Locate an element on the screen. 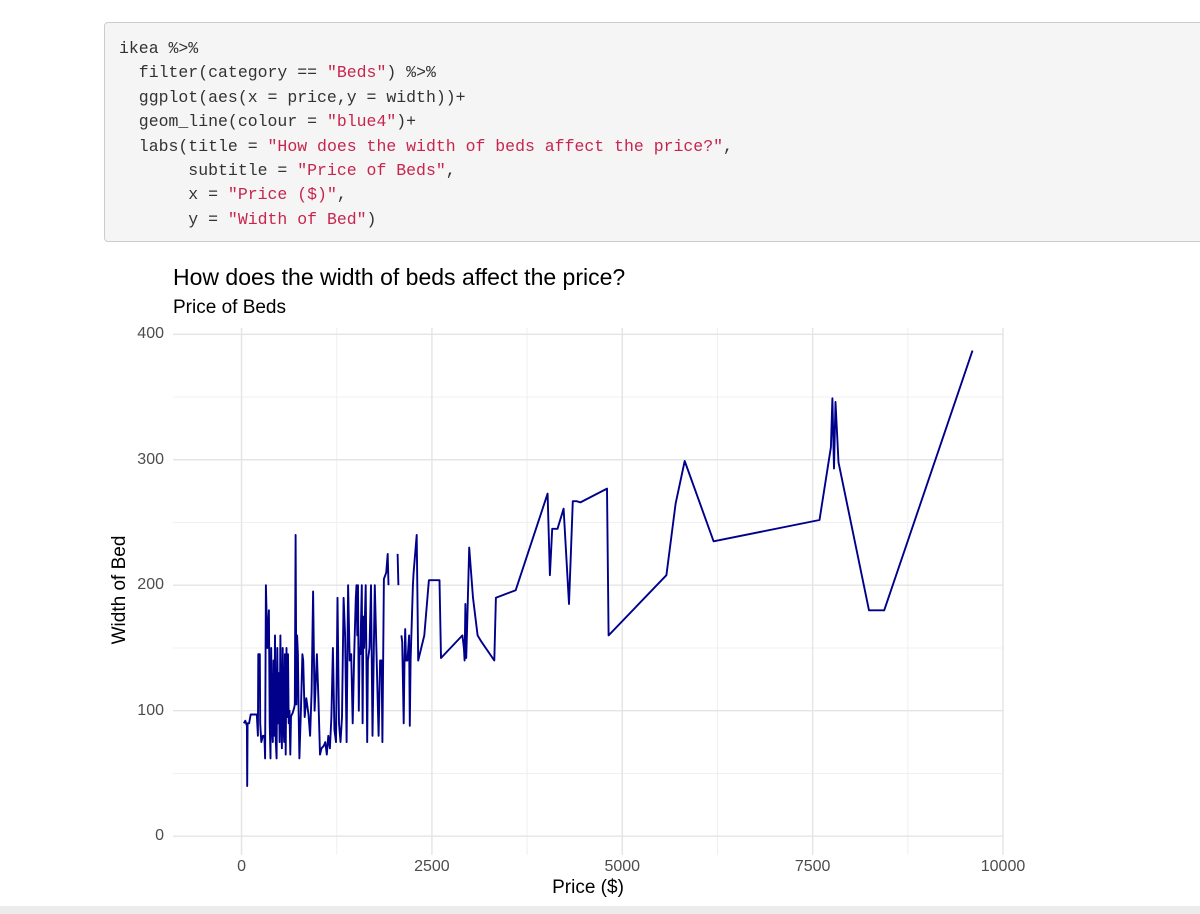 The width and height of the screenshot is (1200, 914). code-string-token: "Price ($)" is located at coordinates (282, 195).